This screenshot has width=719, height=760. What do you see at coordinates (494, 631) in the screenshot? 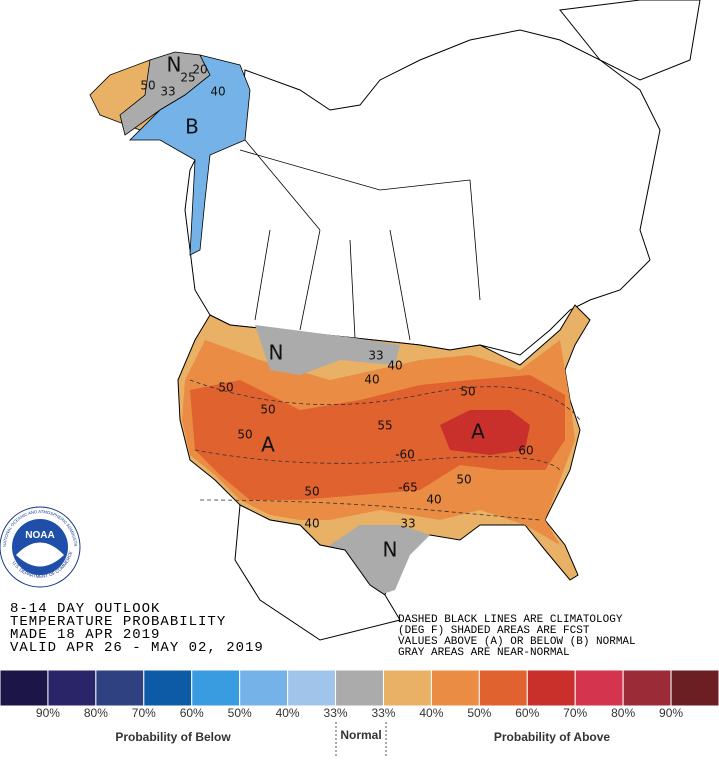
I see `note-line: (DEG F) SHADED AREAS ARE FCST` at bounding box center [494, 631].